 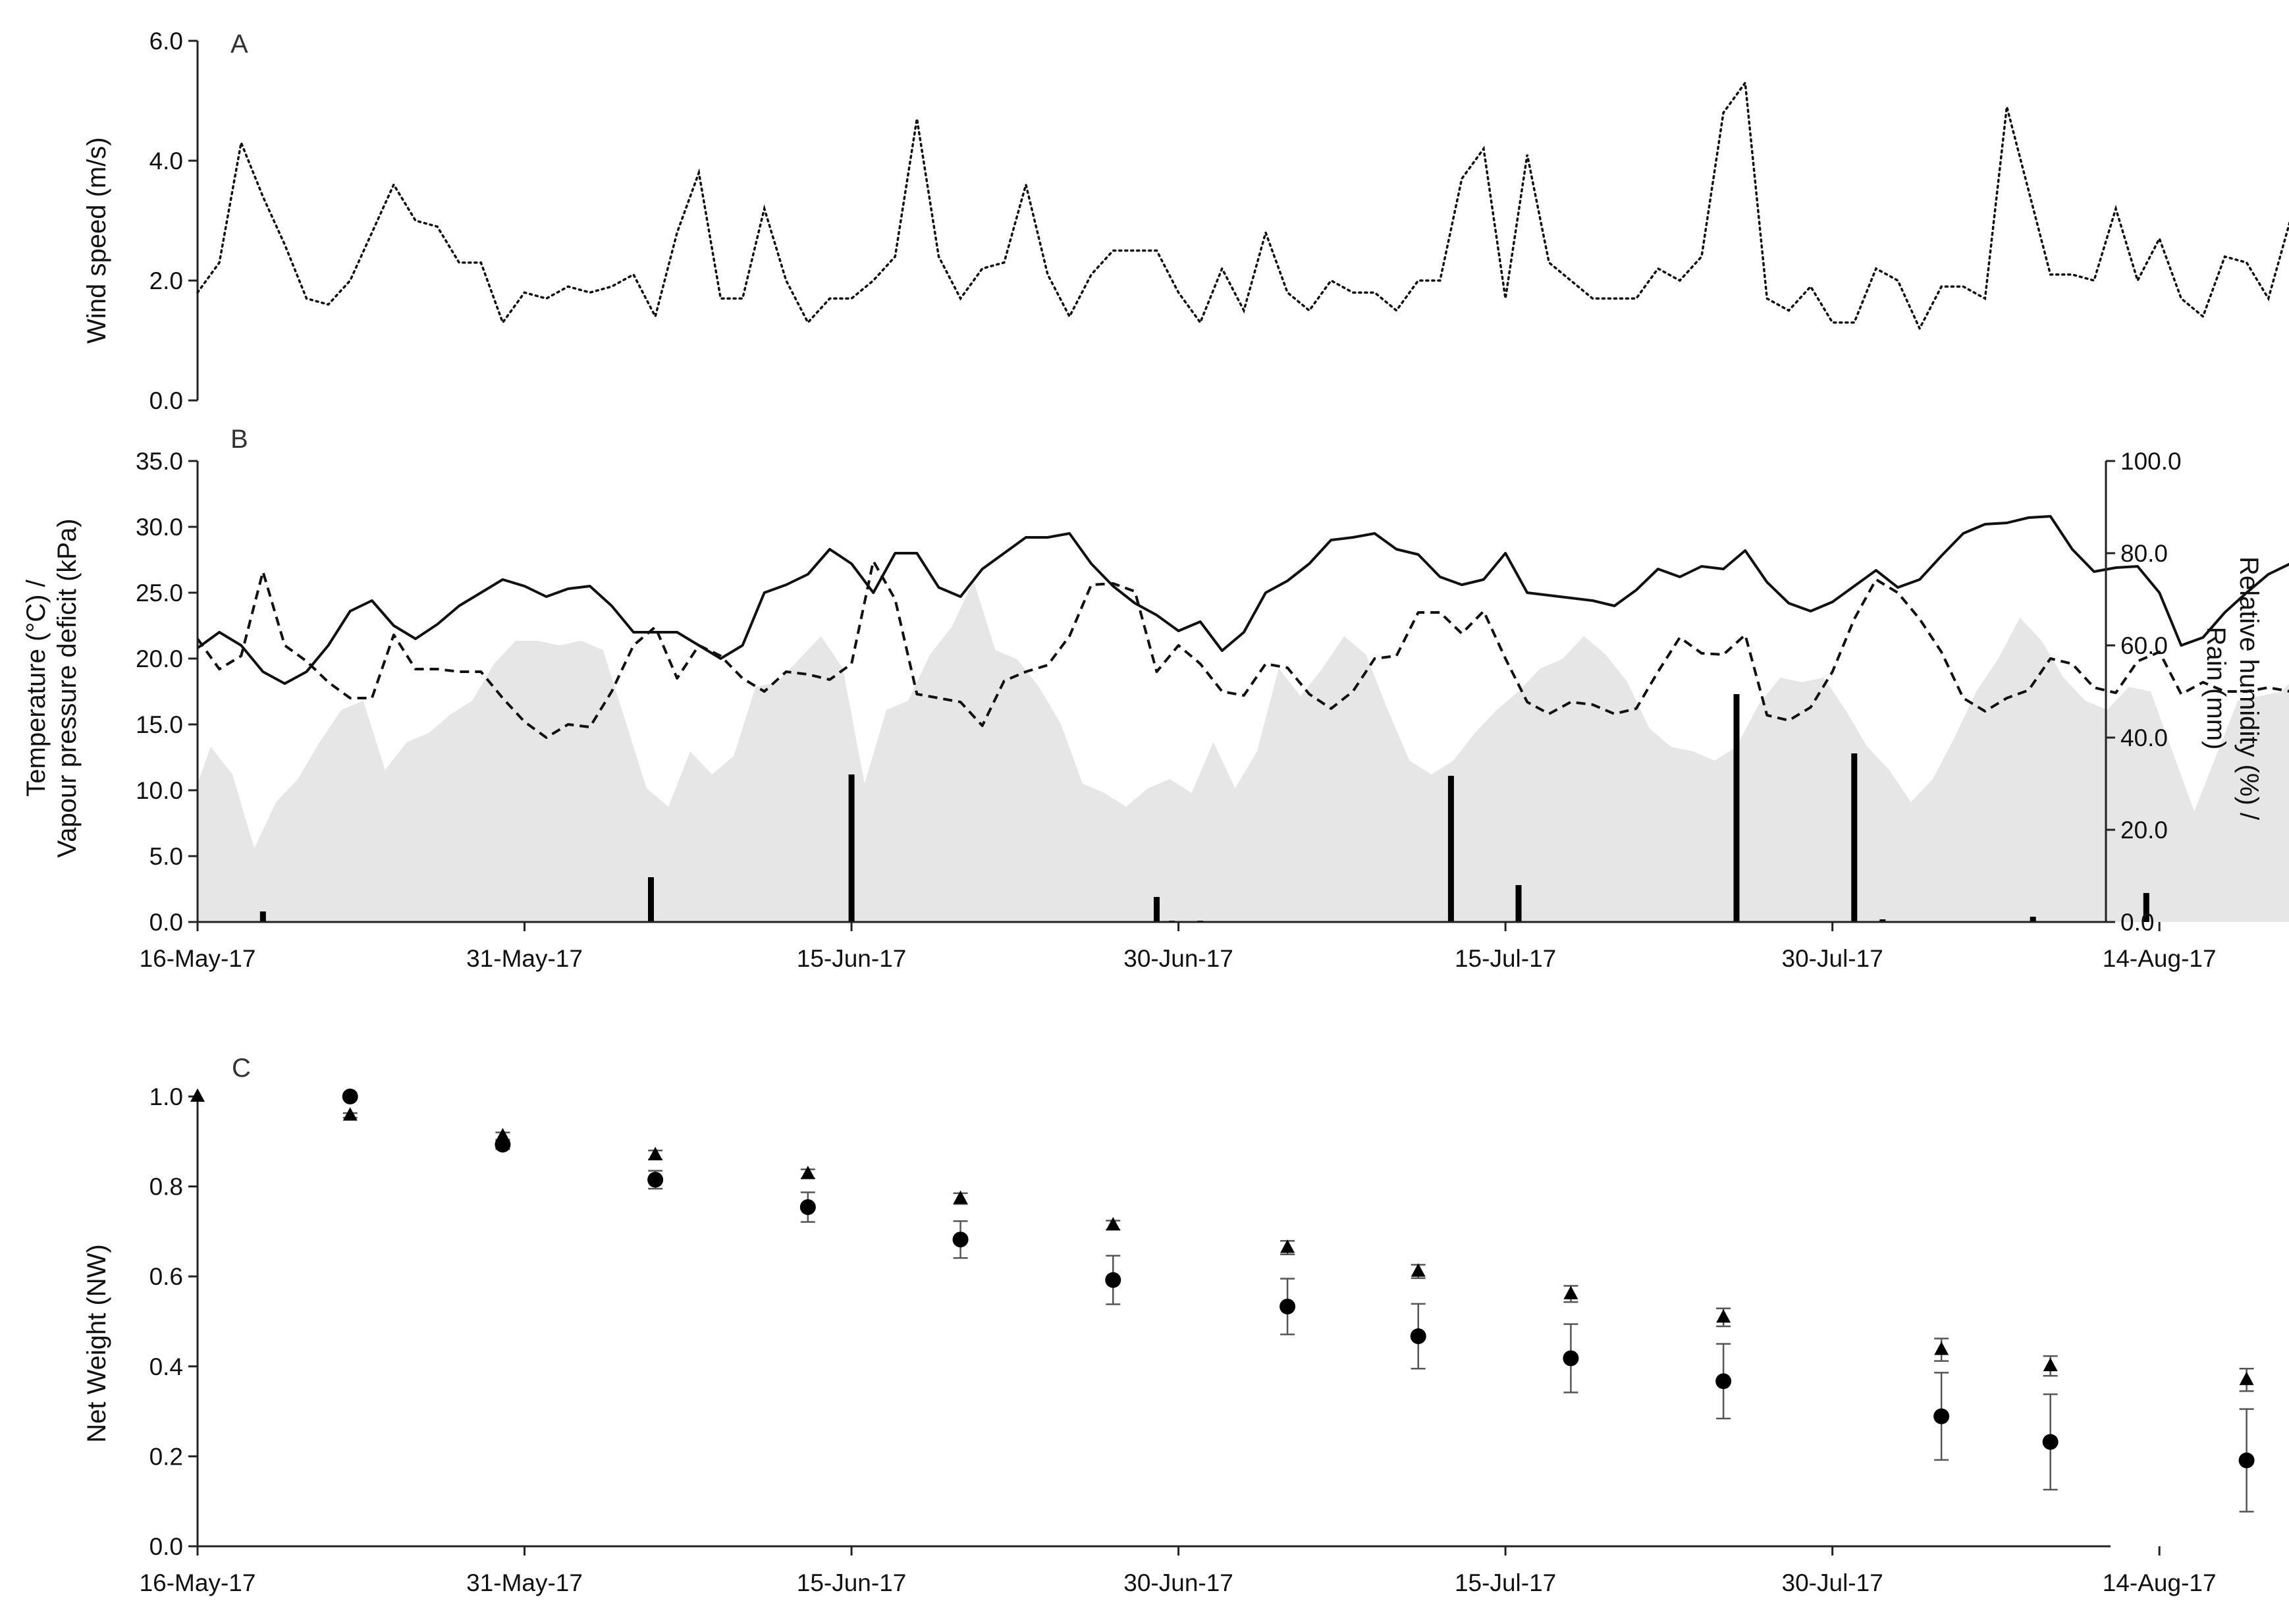 What do you see at coordinates (852, 1582) in the screenshot?
I see `panel-c-x-tick-label: 15-Jun-17` at bounding box center [852, 1582].